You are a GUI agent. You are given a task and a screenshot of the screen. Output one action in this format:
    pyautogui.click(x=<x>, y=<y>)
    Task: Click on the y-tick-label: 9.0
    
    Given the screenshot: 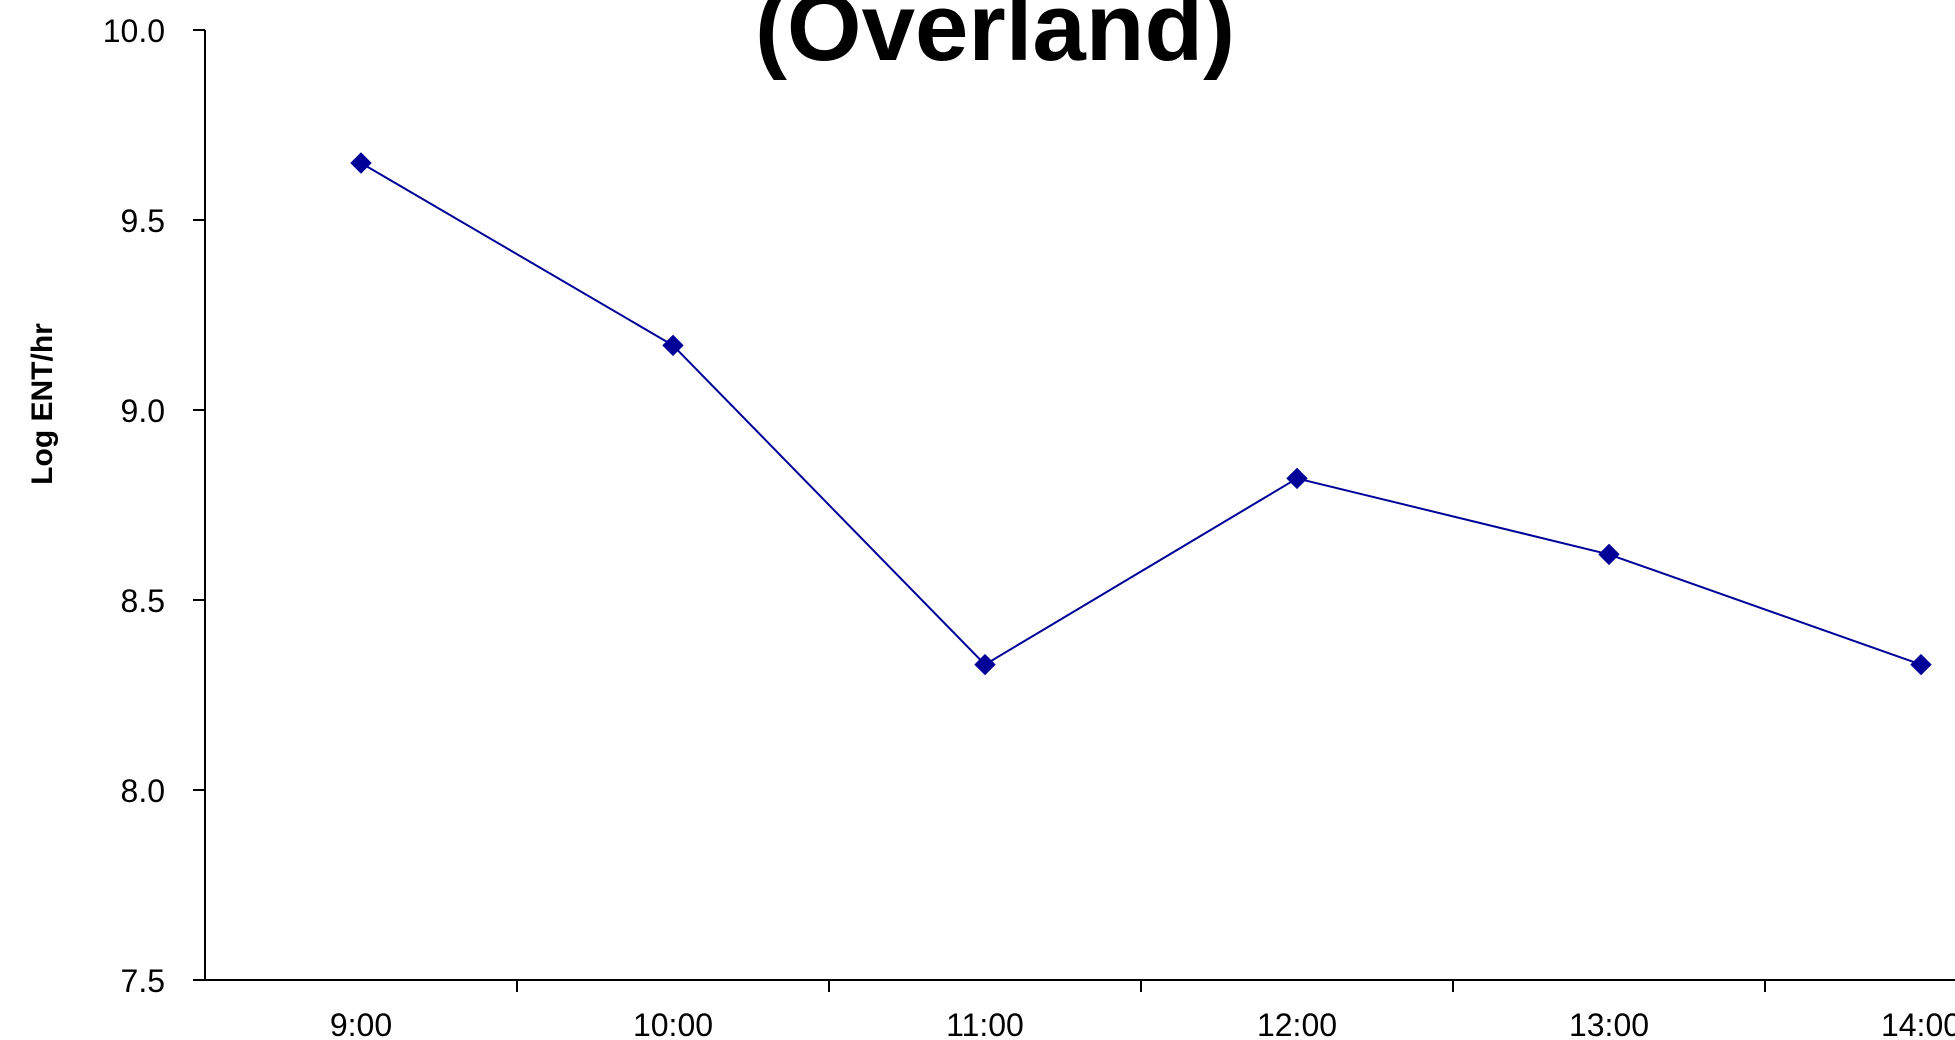 What is the action you would take?
    pyautogui.click(x=143, y=411)
    